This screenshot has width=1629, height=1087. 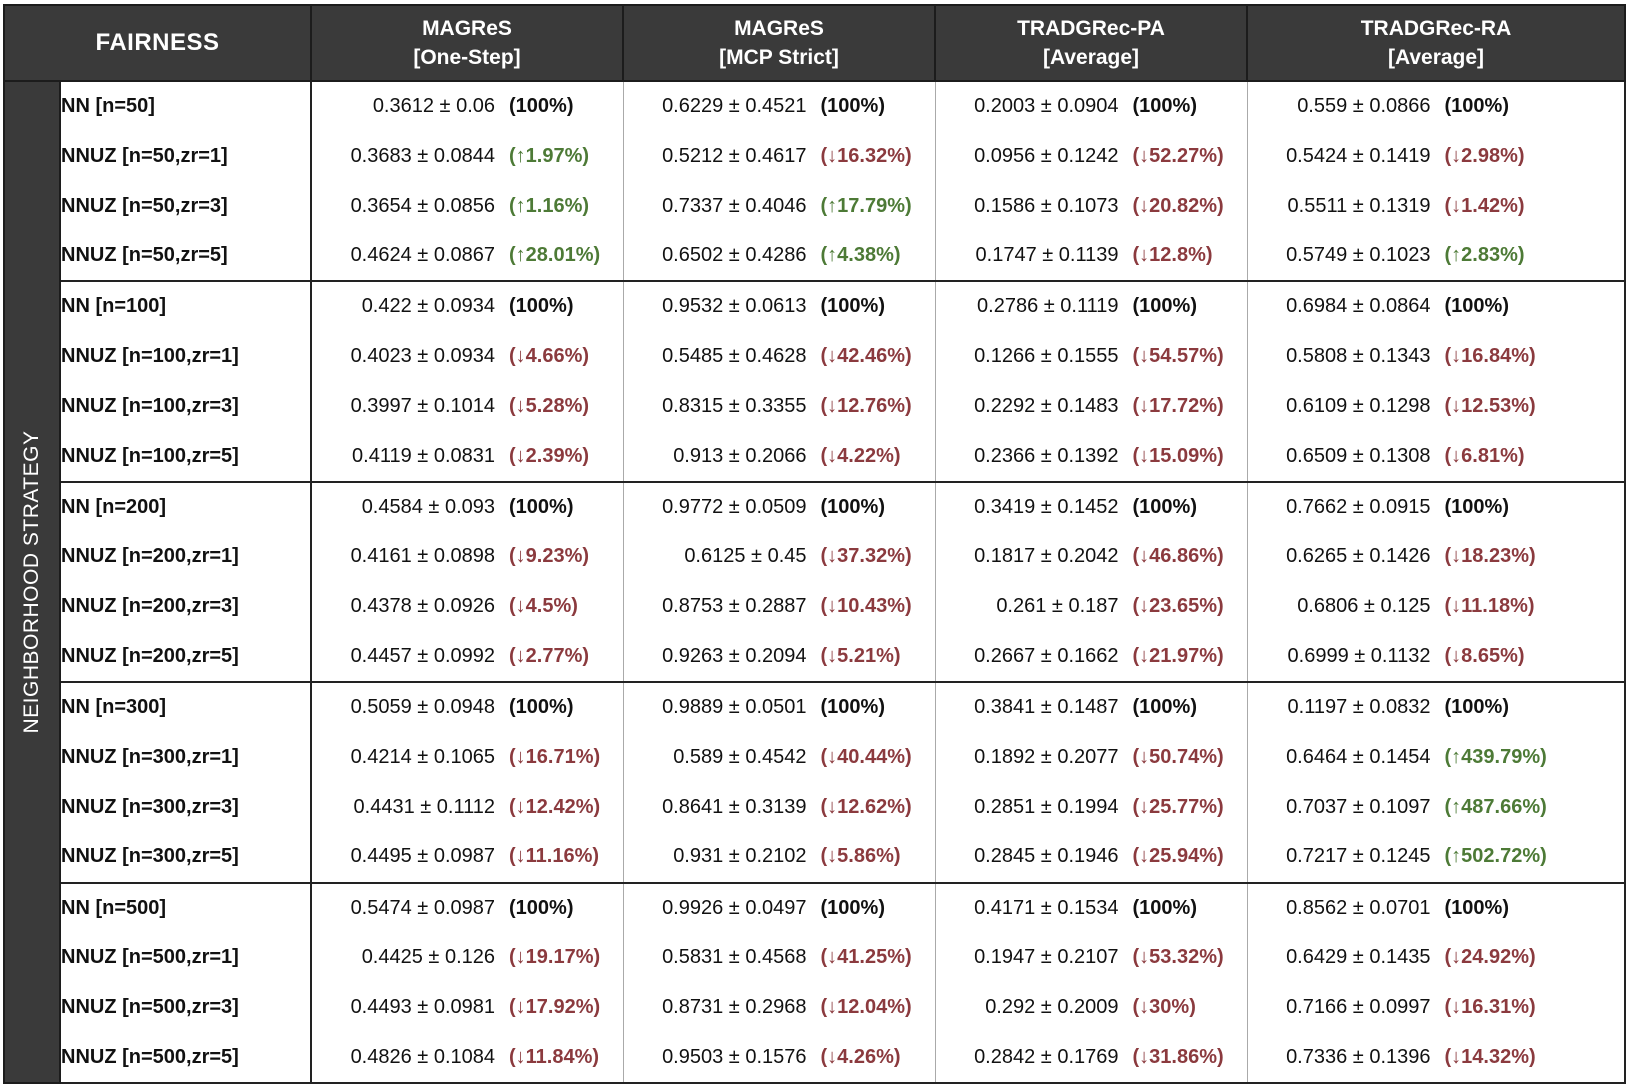 What do you see at coordinates (185, 257) in the screenshot?
I see `row-label: NNUZ [n=50,zr=5]` at bounding box center [185, 257].